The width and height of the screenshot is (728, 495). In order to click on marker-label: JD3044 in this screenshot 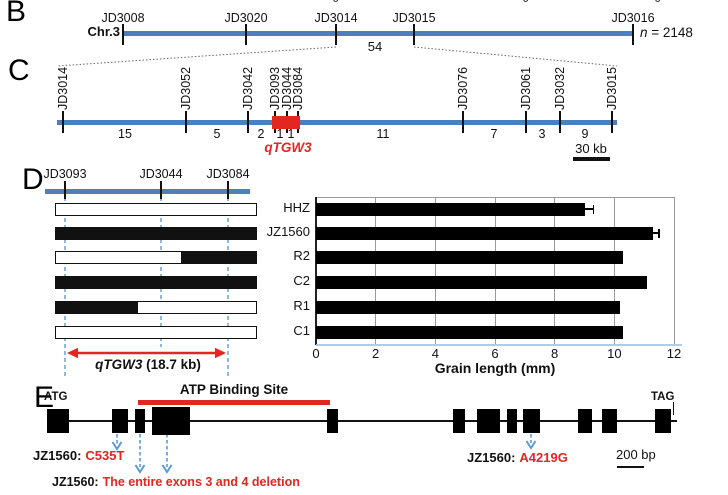, I will do `click(161, 174)`.